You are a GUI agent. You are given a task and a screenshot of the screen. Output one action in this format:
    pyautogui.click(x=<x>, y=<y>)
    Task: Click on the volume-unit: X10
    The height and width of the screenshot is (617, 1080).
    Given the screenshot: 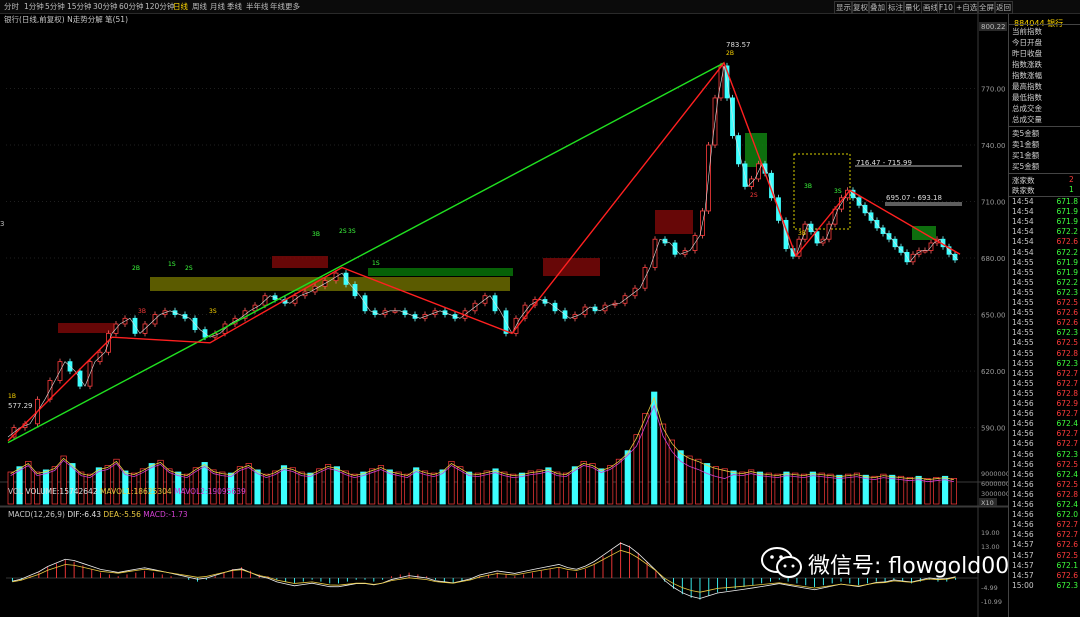 What is the action you would take?
    pyautogui.click(x=987, y=503)
    